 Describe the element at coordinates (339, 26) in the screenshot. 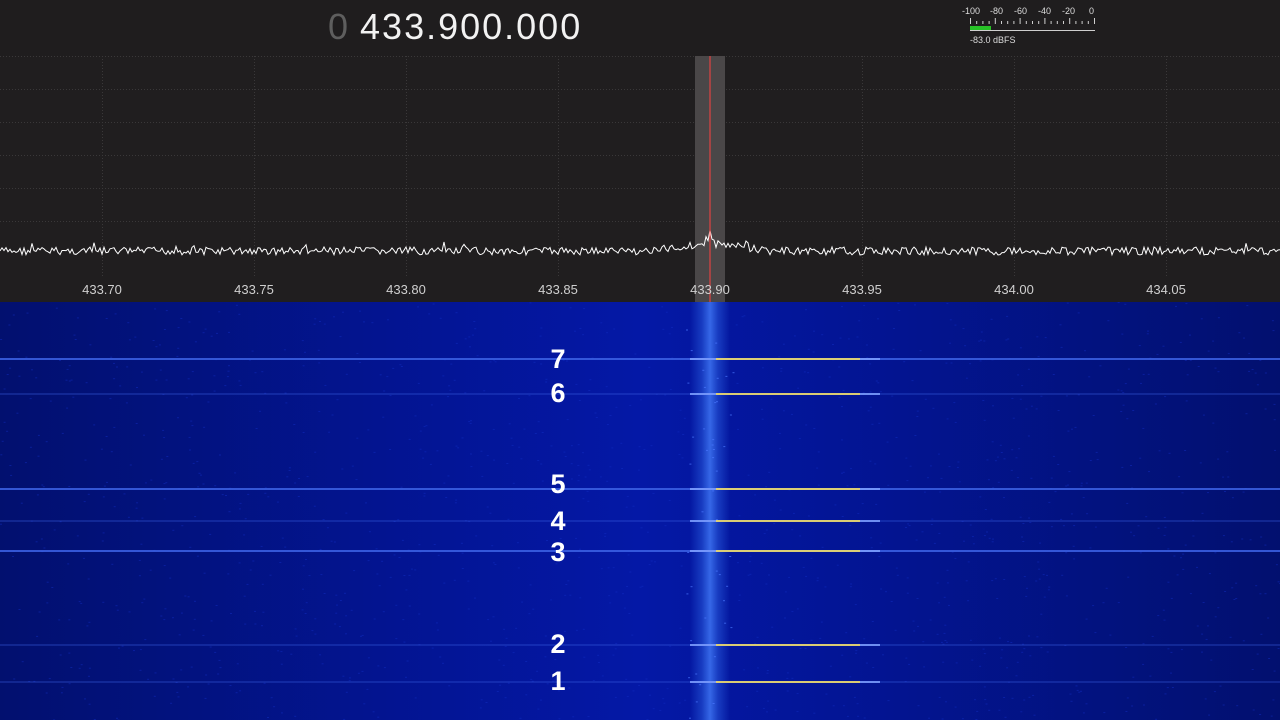

I see `frequency-prefix: 0` at that location.